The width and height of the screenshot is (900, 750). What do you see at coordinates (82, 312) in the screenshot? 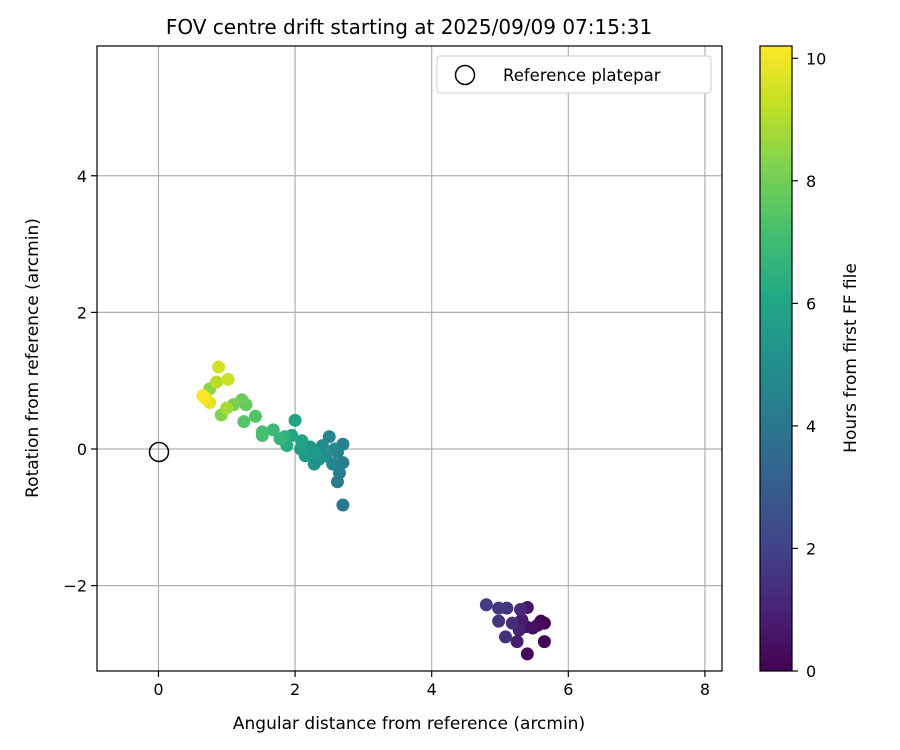
I see `y-tick-label: 2` at bounding box center [82, 312].